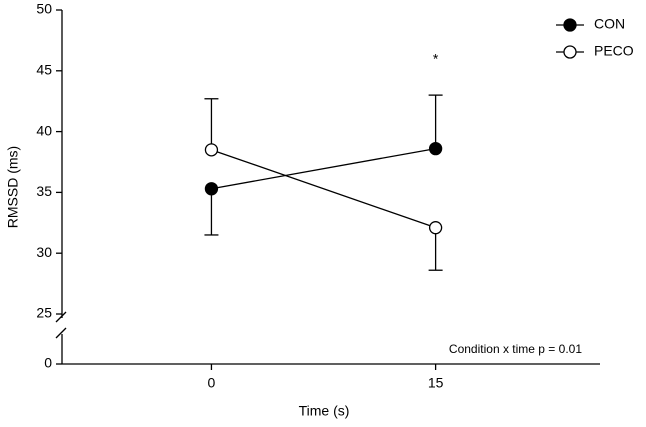 This screenshot has width=646, height=427. Describe the element at coordinates (324, 411) in the screenshot. I see `x-axis-label: Time (s)` at that location.